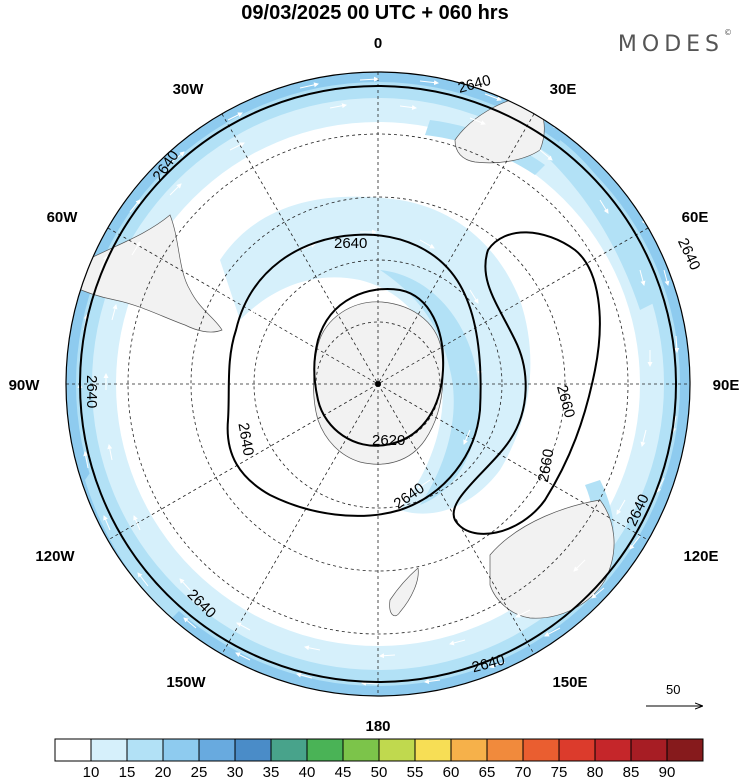 The image size is (750, 782). I want to click on contour-label: 2660, so click(546, 466).